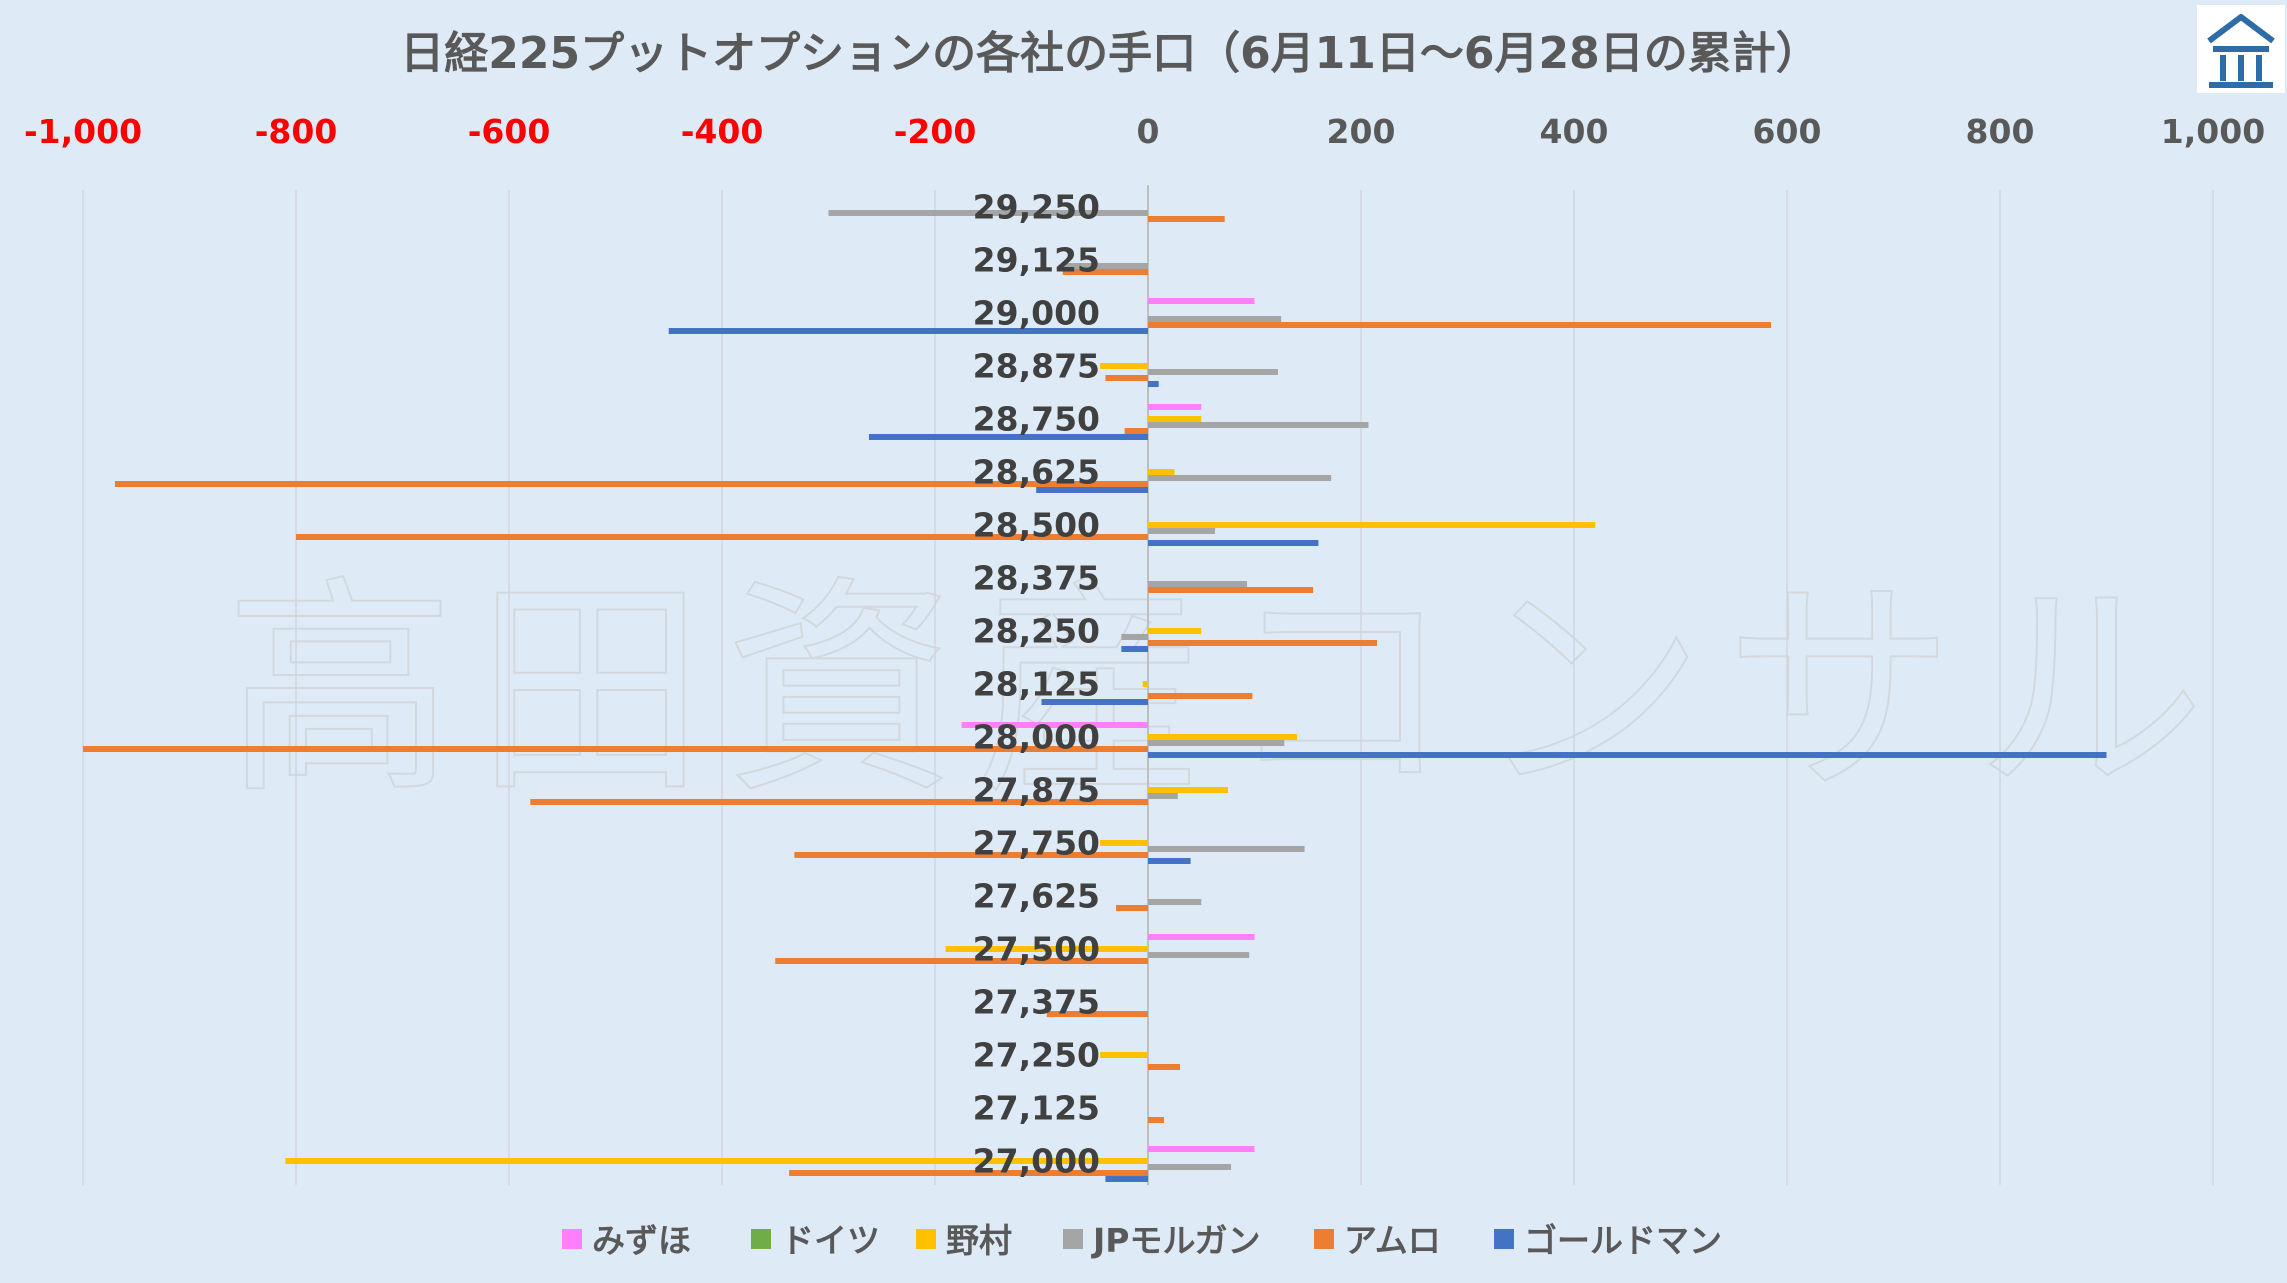  What do you see at coordinates (1036, 896) in the screenshot?
I see `category-label: 27,625` at bounding box center [1036, 896].